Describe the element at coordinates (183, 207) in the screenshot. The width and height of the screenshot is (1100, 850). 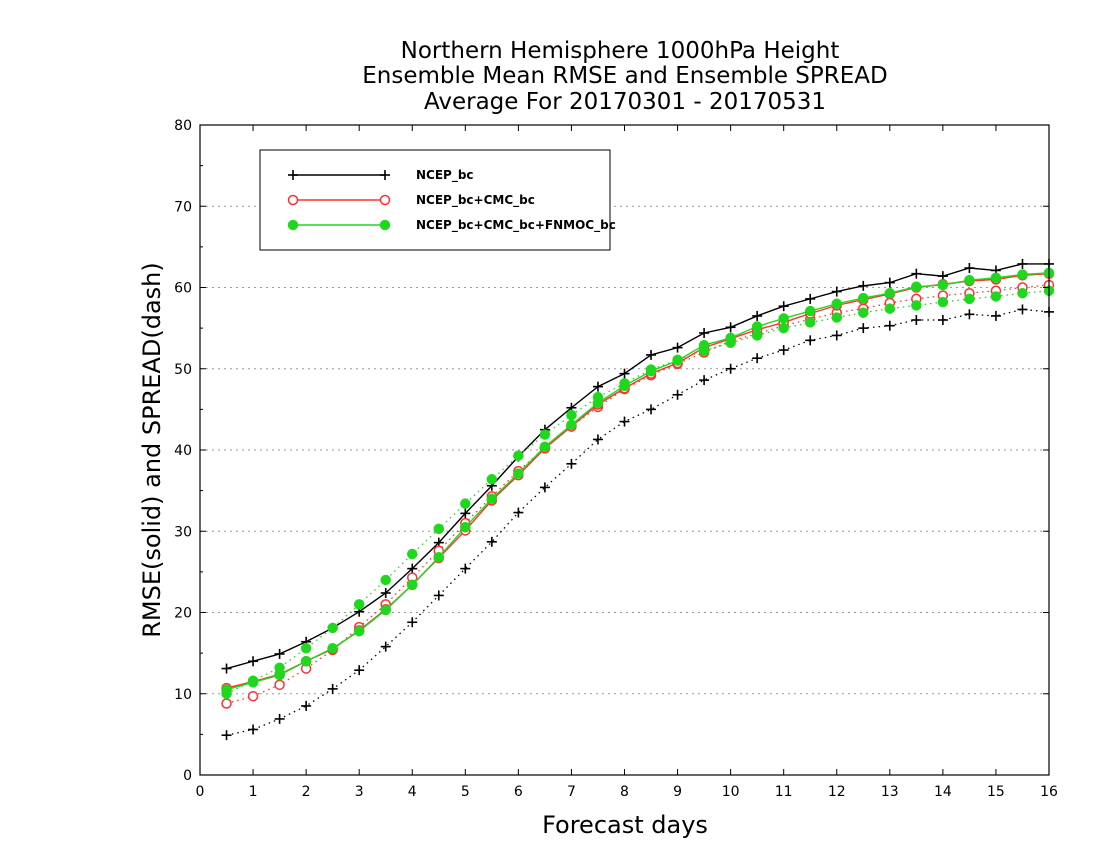
I see `y-tick-label: 70` at that location.